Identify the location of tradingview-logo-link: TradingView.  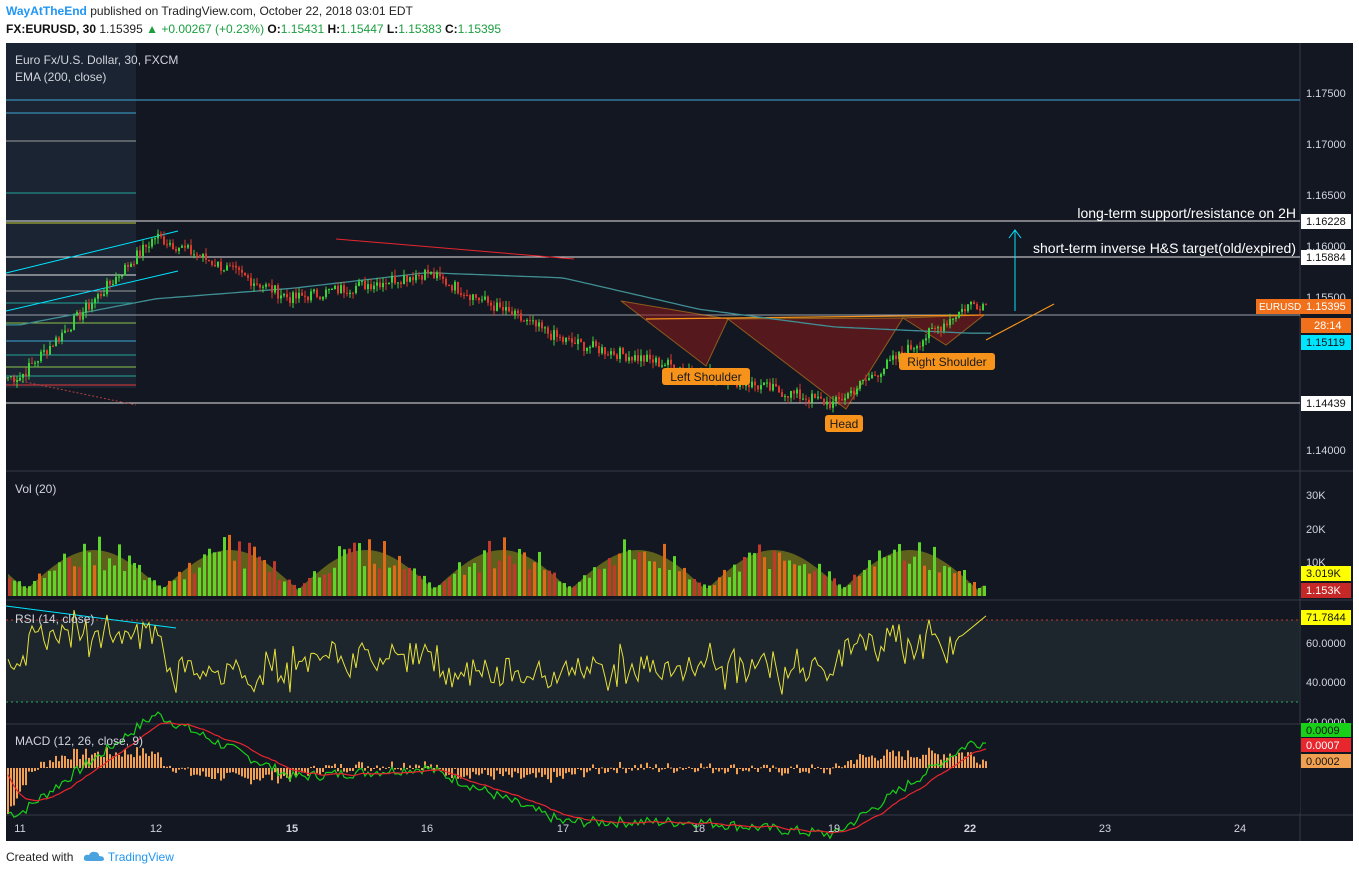
(128, 857).